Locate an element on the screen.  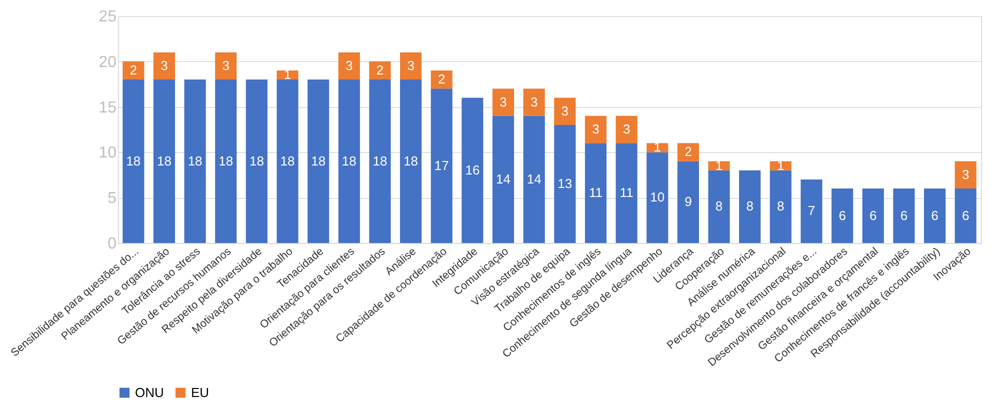
data-label: 13 is located at coordinates (565, 183).